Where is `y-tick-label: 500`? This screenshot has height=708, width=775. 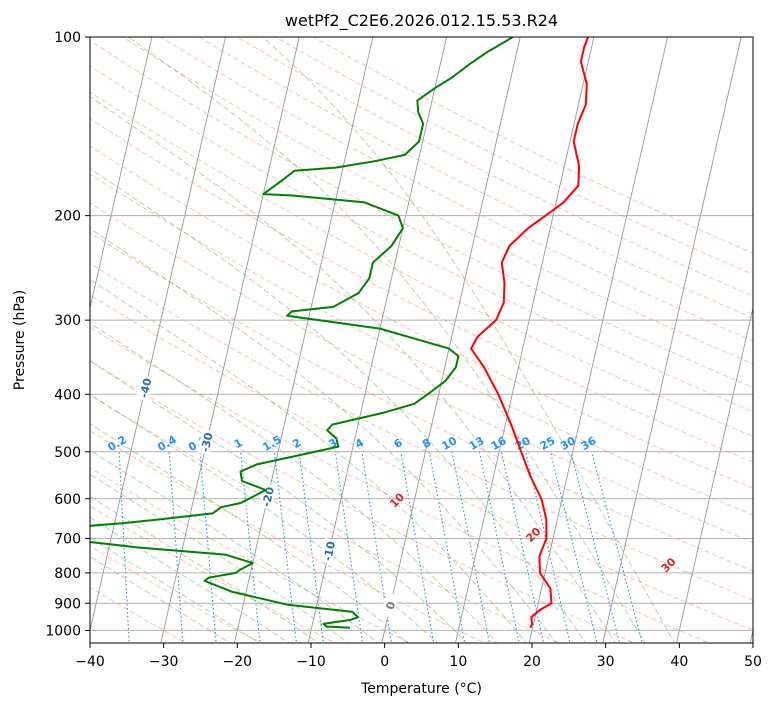
y-tick-label: 500 is located at coordinates (67, 453).